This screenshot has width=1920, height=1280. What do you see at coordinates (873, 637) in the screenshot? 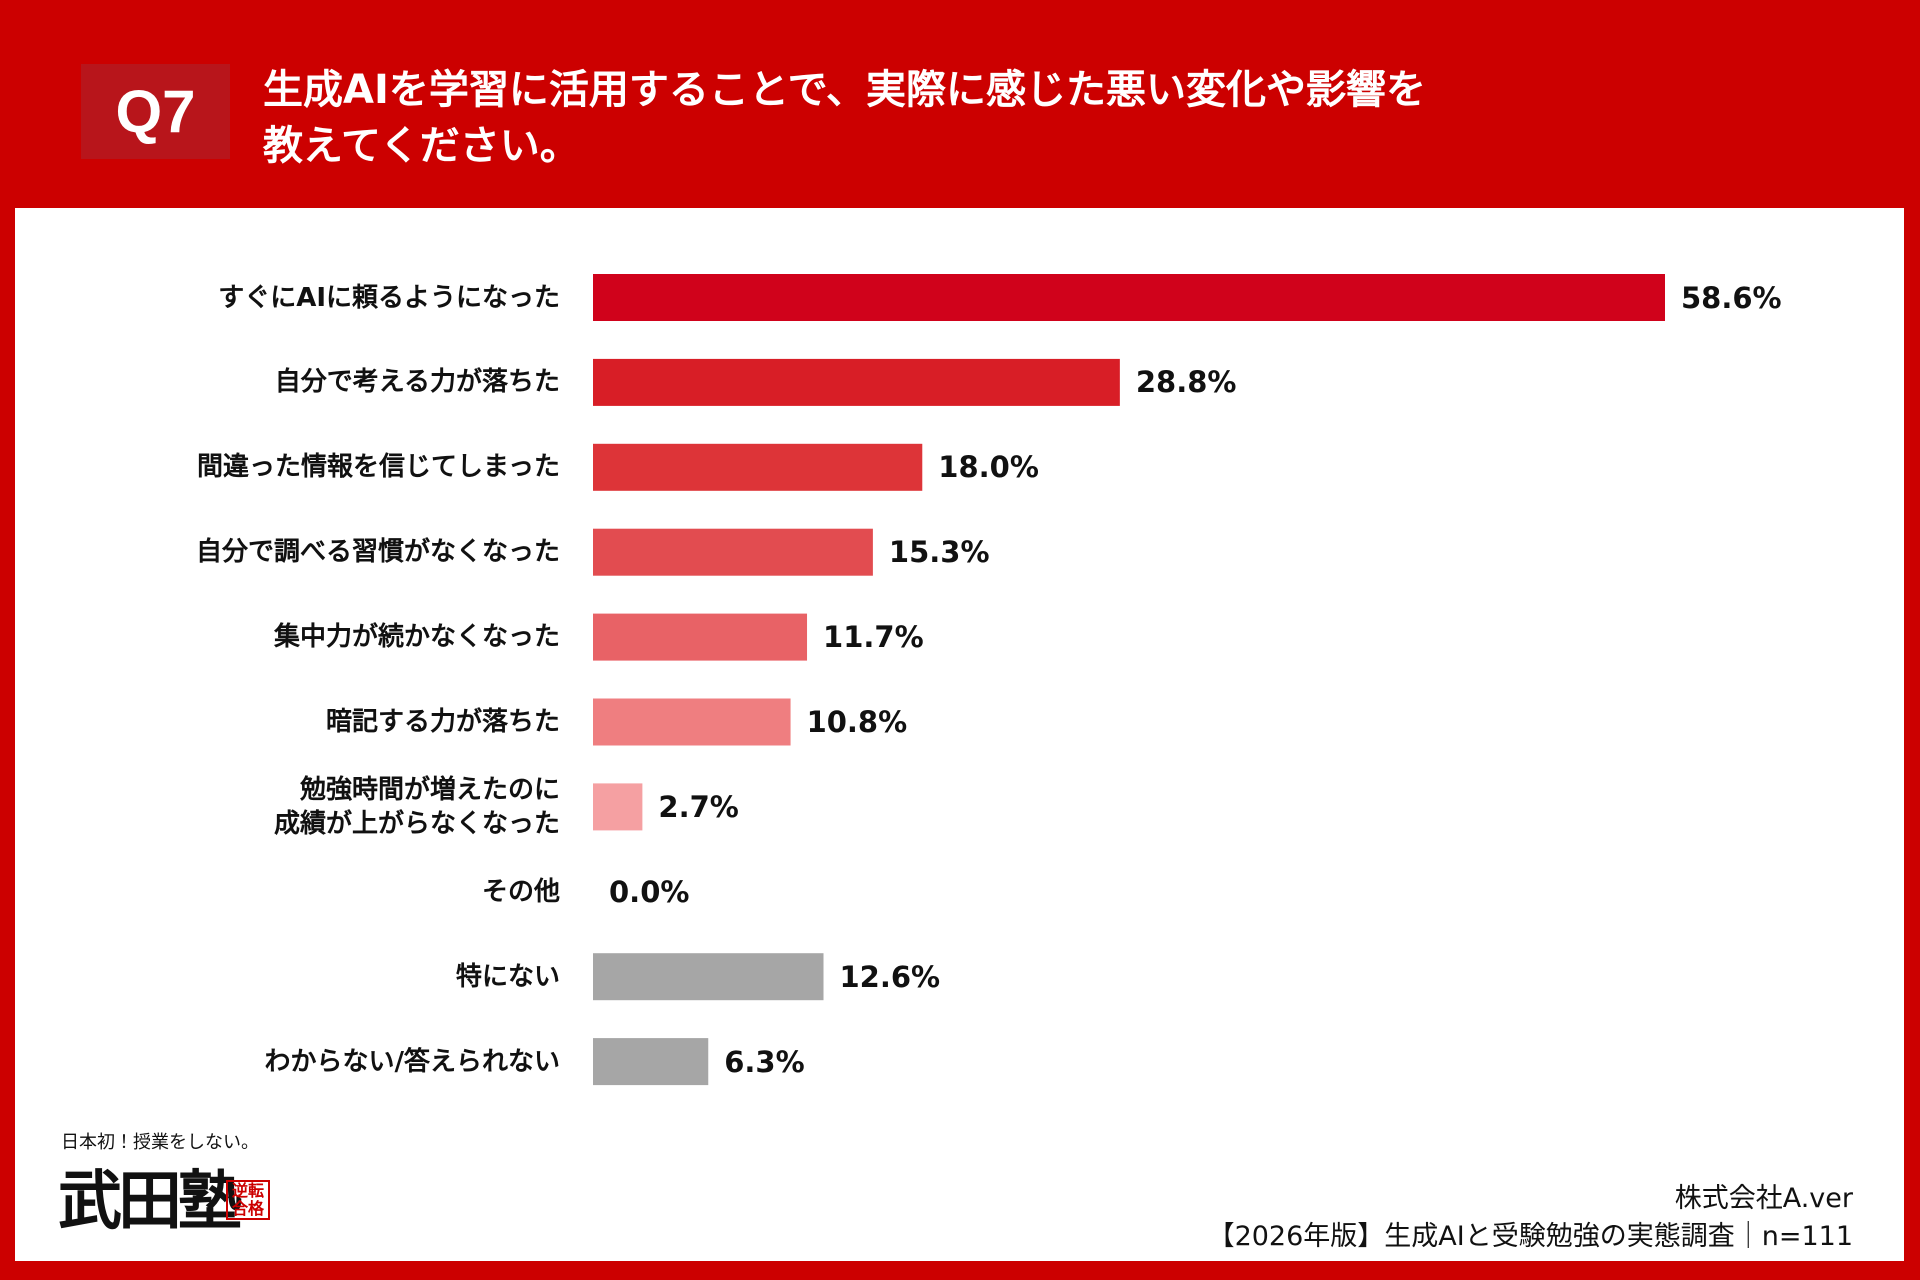
I see `value-label: 11.7%` at bounding box center [873, 637].